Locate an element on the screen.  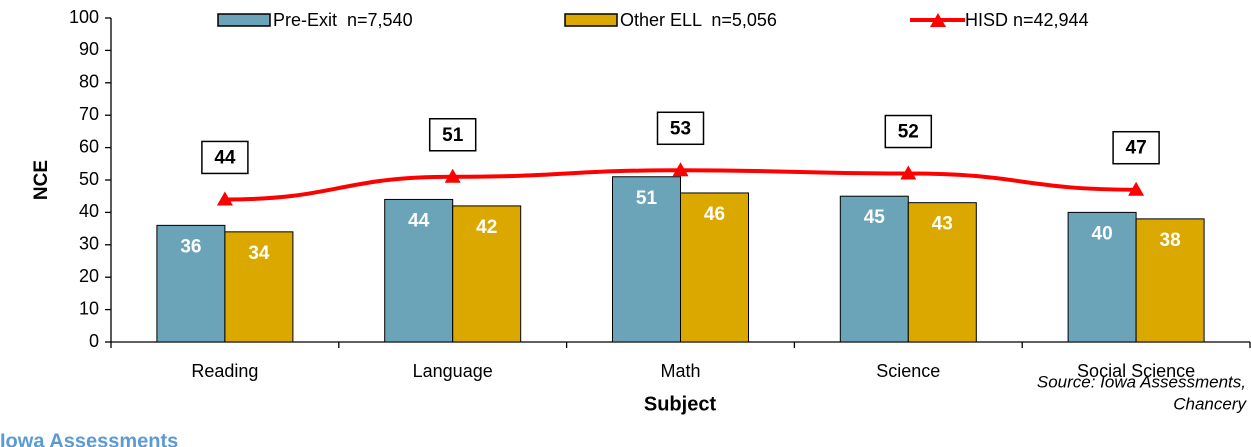
source: Source: Iowa Assessments, is located at coordinates (1141, 381).